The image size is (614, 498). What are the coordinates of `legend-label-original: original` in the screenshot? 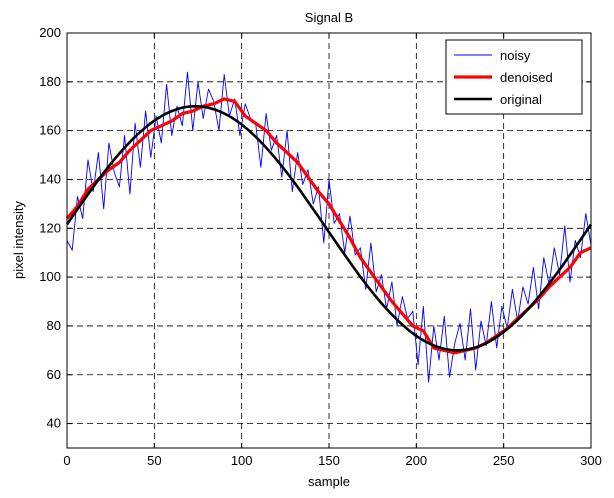 It's located at (521, 99).